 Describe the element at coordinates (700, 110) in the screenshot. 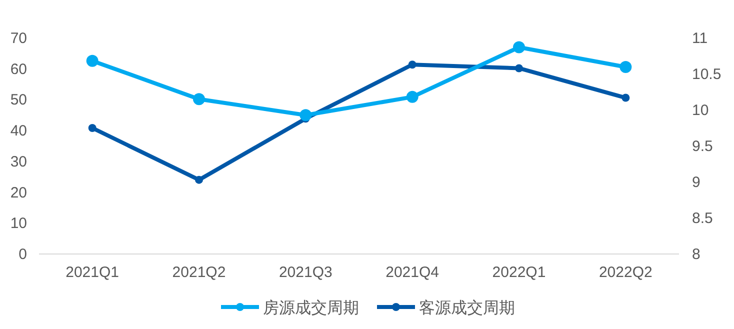

I see `y2-tick-label: 10` at that location.